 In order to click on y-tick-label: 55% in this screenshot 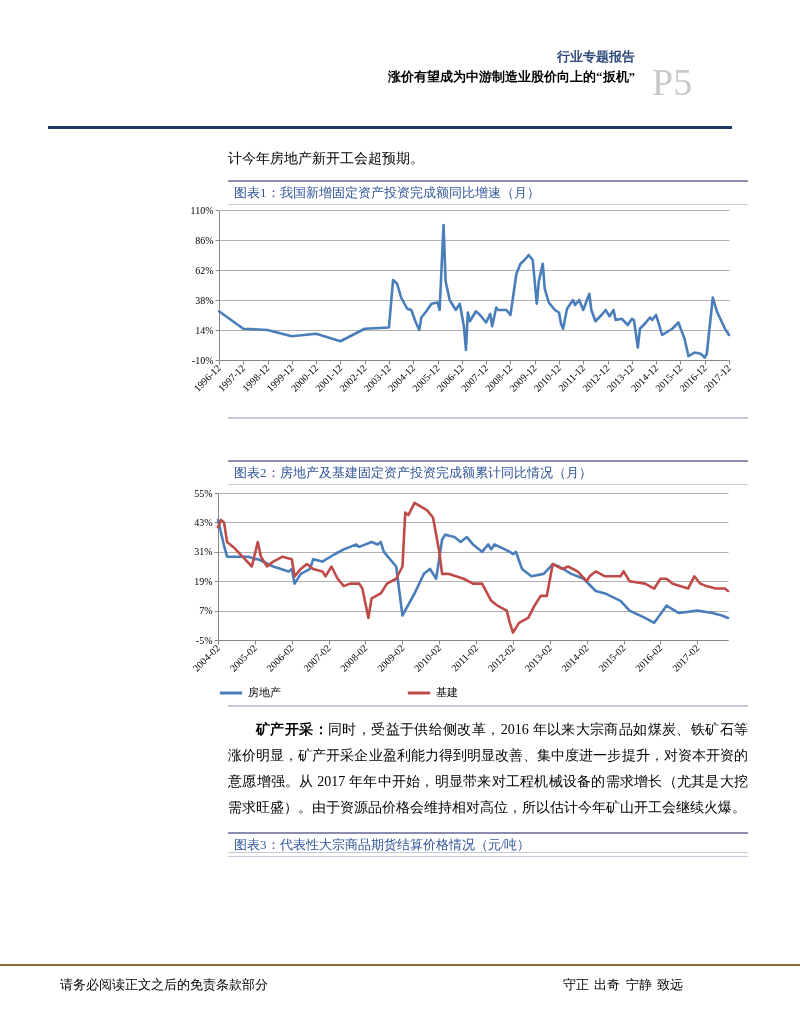, I will do `click(203, 493)`.